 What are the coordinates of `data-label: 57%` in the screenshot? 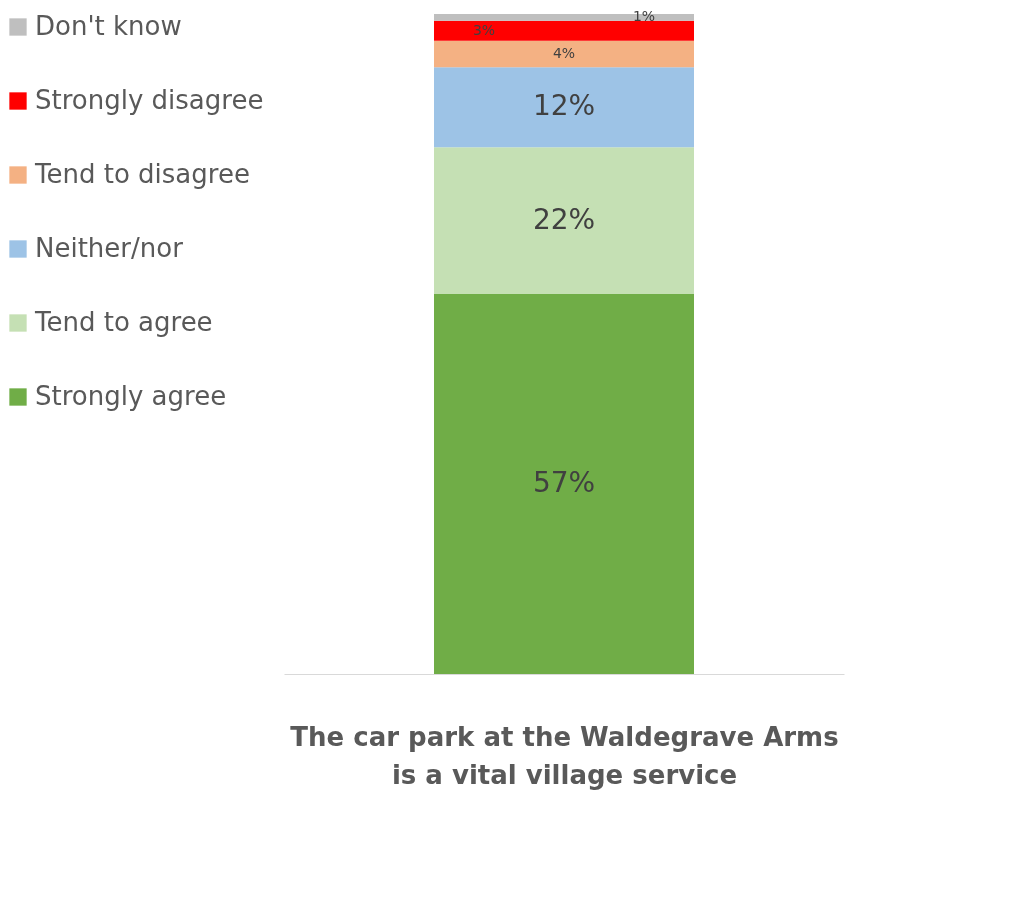 It's located at (564, 482).